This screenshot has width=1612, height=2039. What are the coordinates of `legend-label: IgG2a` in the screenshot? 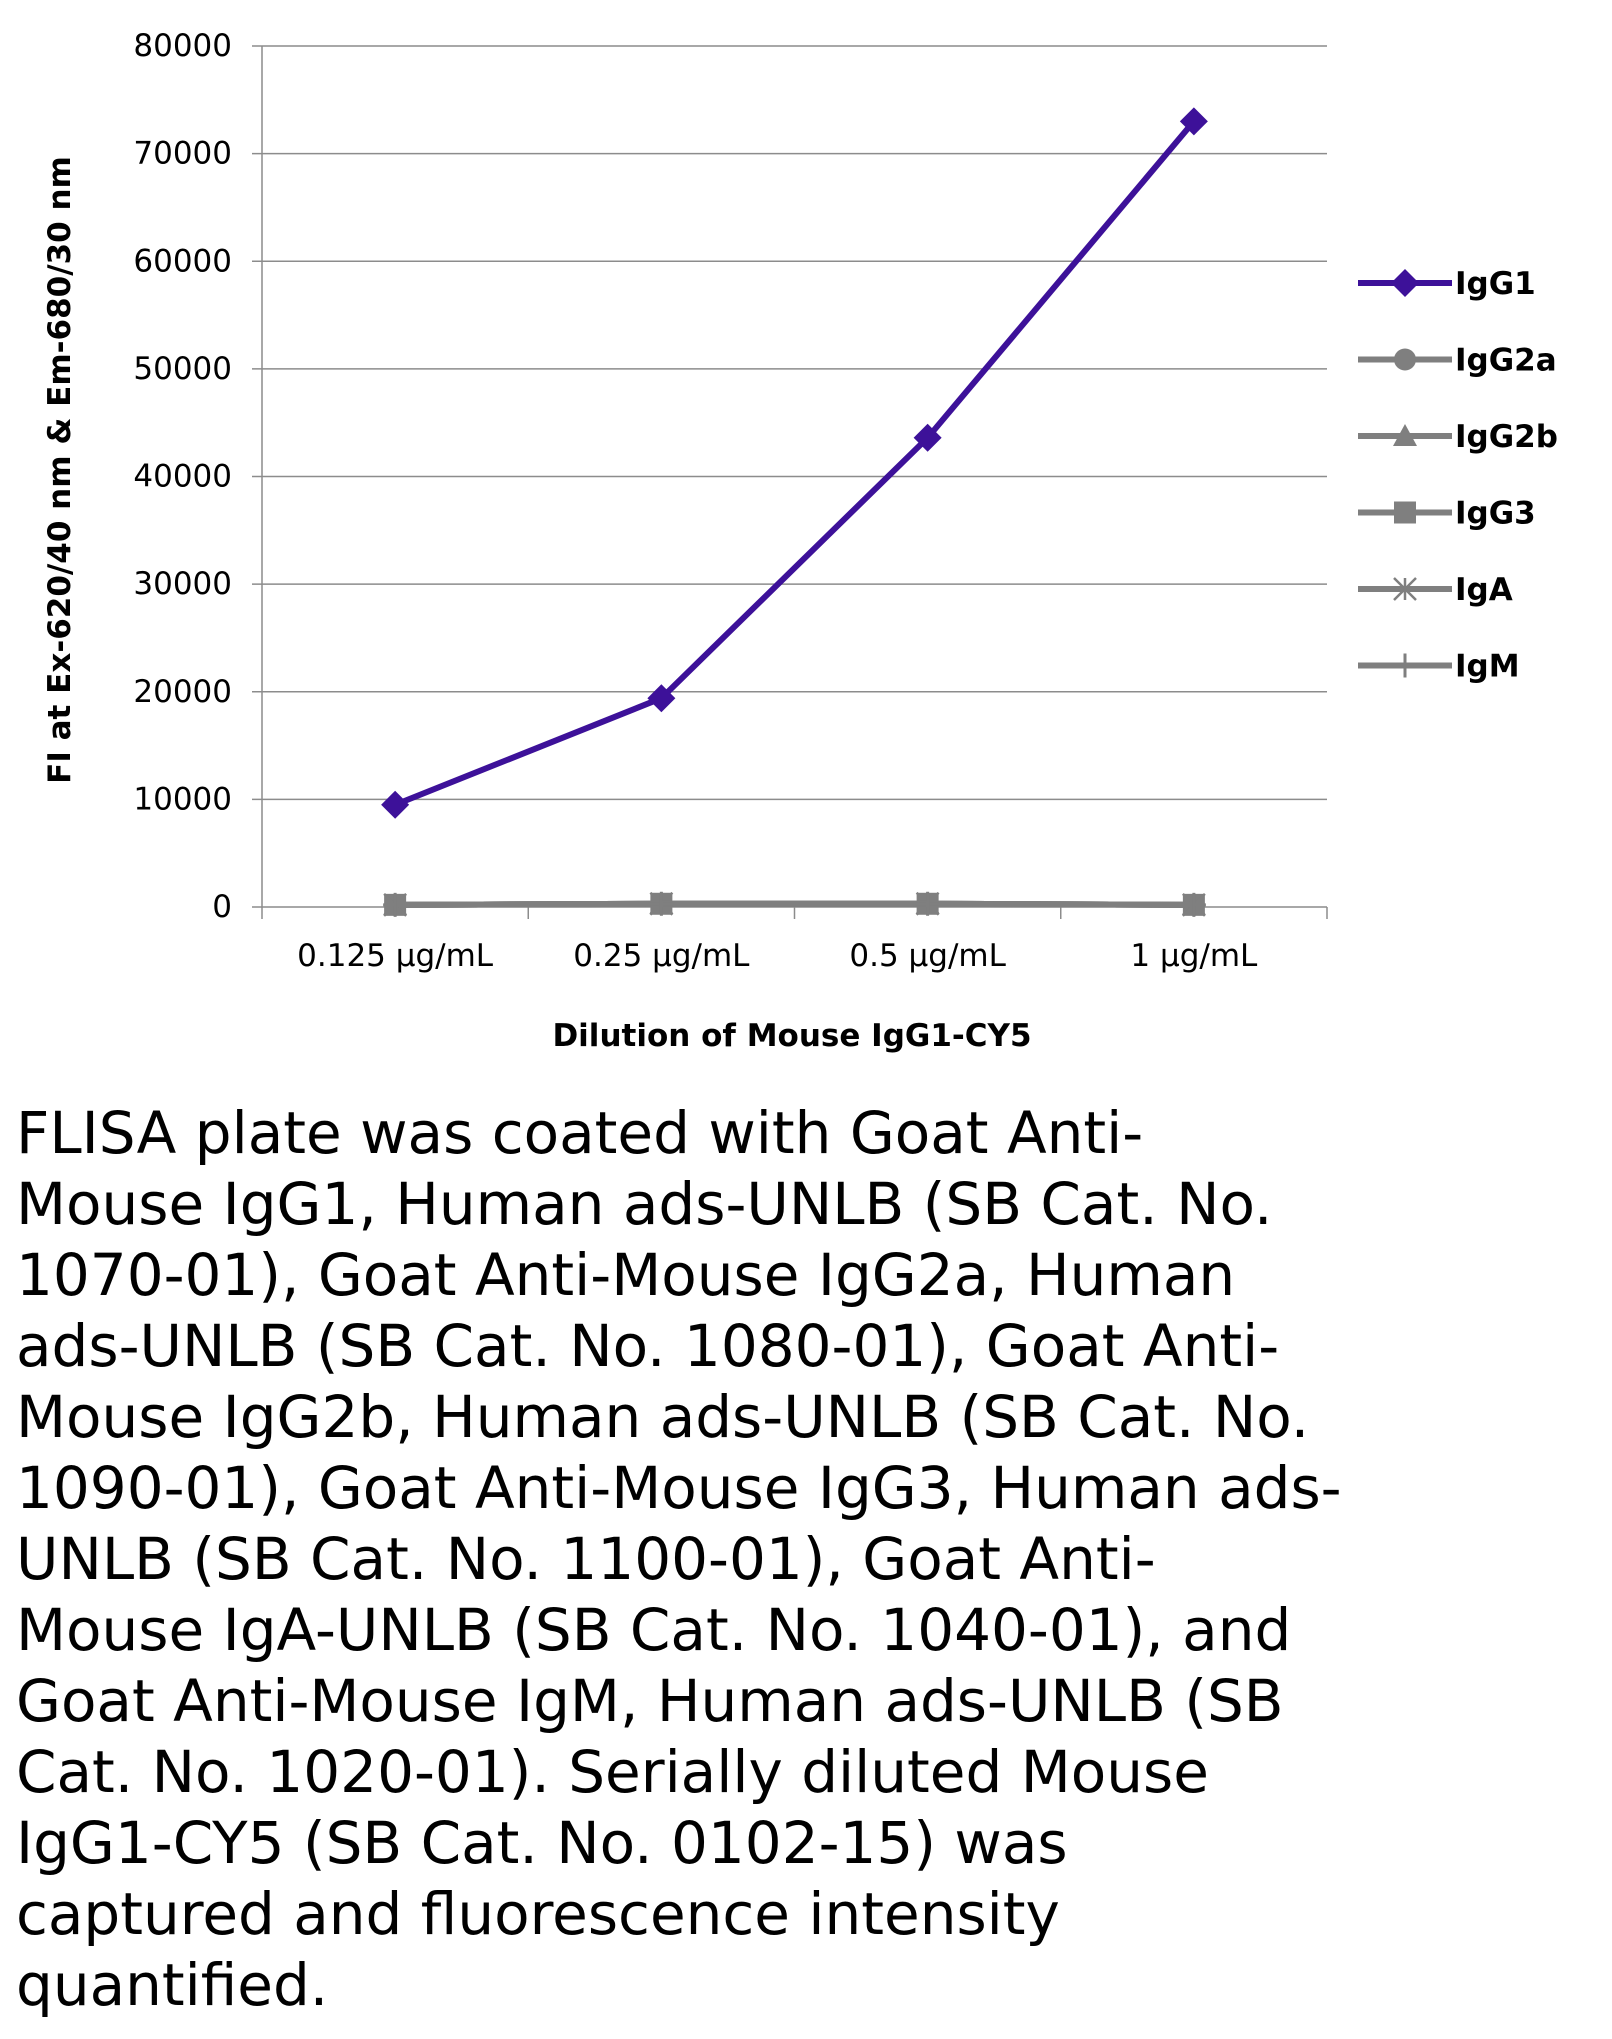 It's located at (1506, 361).